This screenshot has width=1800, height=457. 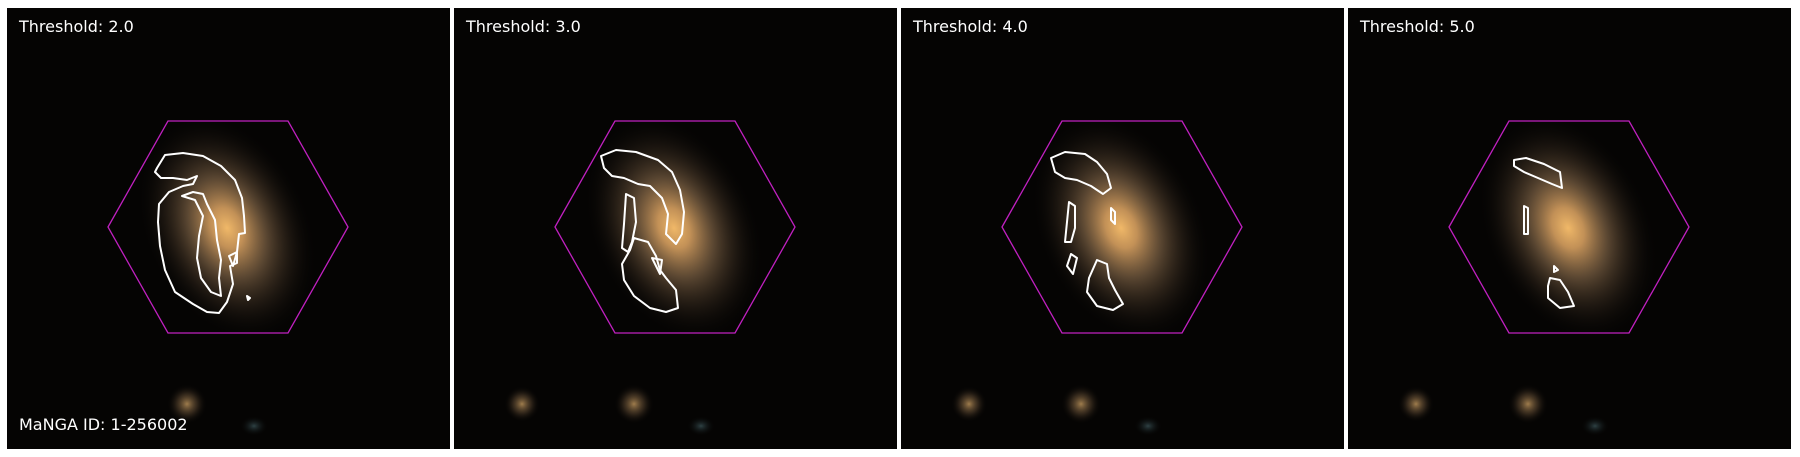 What do you see at coordinates (970, 26) in the screenshot?
I see `threshold-label: Threshold: 4.0` at bounding box center [970, 26].